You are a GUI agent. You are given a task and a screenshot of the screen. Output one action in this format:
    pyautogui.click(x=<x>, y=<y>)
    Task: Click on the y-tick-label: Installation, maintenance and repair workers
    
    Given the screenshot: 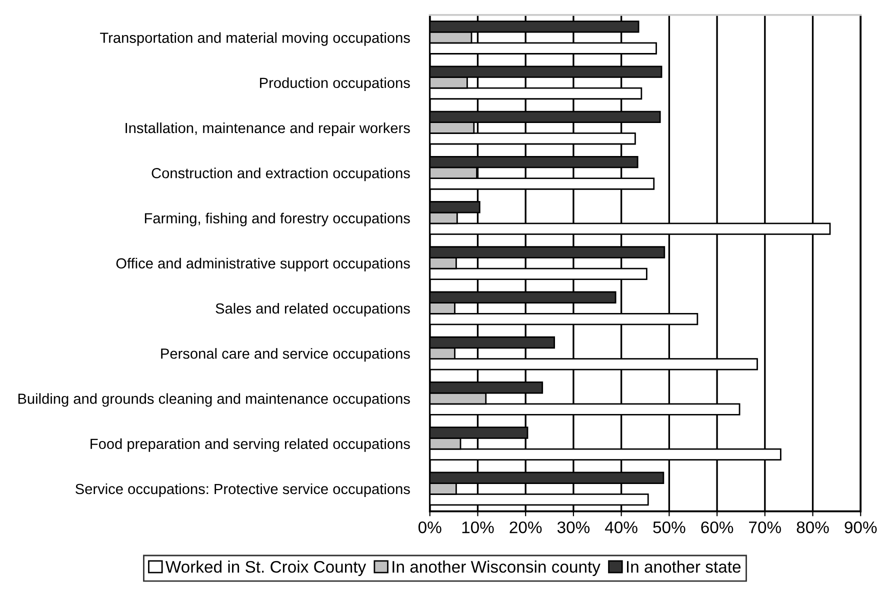 What is the action you would take?
    pyautogui.click(x=268, y=129)
    